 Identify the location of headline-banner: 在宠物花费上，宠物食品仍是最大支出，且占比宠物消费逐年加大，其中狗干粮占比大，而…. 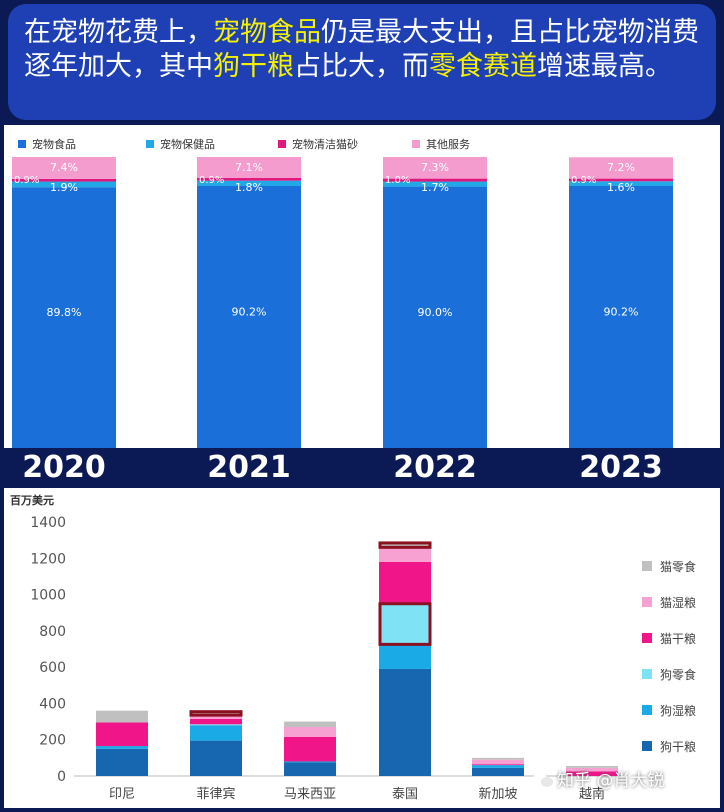
(362, 62).